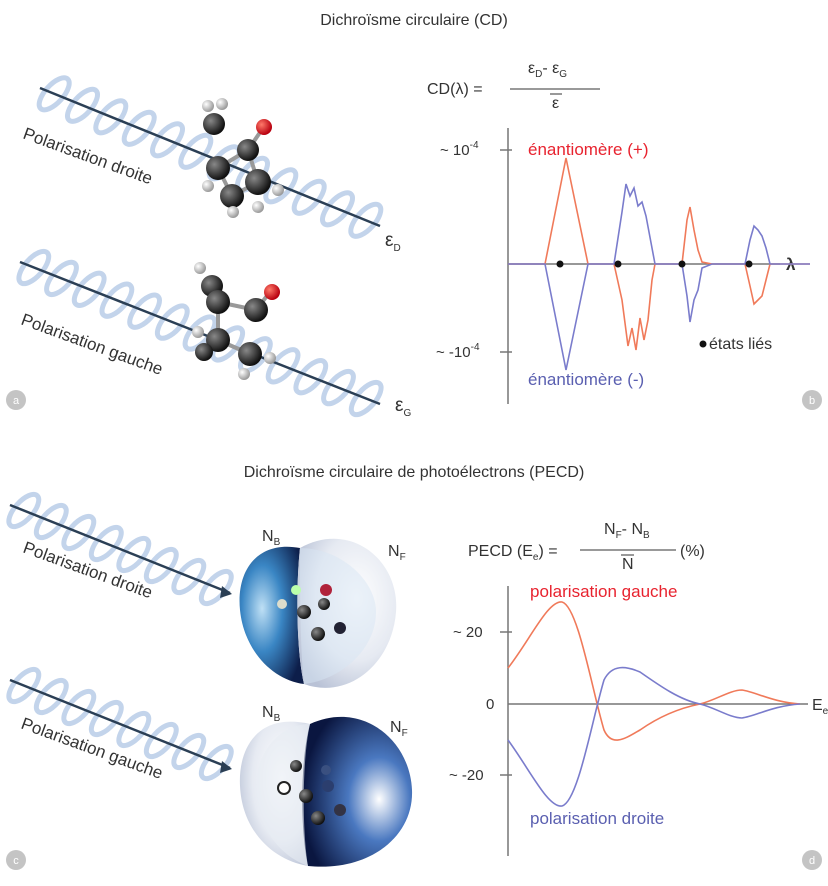  Describe the element at coordinates (555, 103) in the screenshot. I see `cd-formula-denominator: ε` at that location.